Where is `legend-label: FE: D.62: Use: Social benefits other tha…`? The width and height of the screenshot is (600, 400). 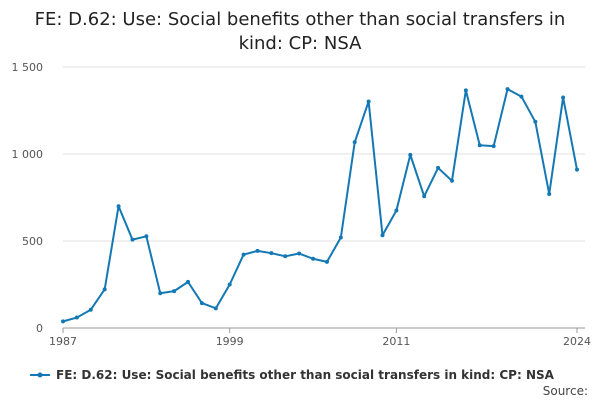
legend-label: FE: D.62: Use: Social benefits other tha… is located at coordinates (305, 375).